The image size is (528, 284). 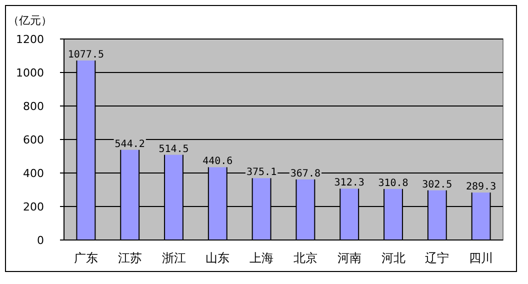 What do you see at coordinates (262, 258) in the screenshot?
I see `x-tick-label: 上海` at bounding box center [262, 258].